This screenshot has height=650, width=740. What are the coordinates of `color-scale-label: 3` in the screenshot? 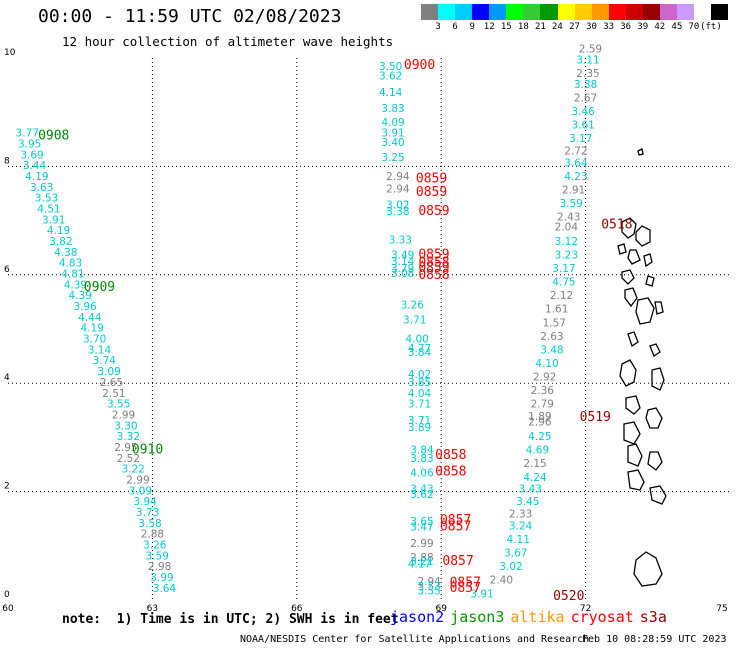 It's located at (438, 27).